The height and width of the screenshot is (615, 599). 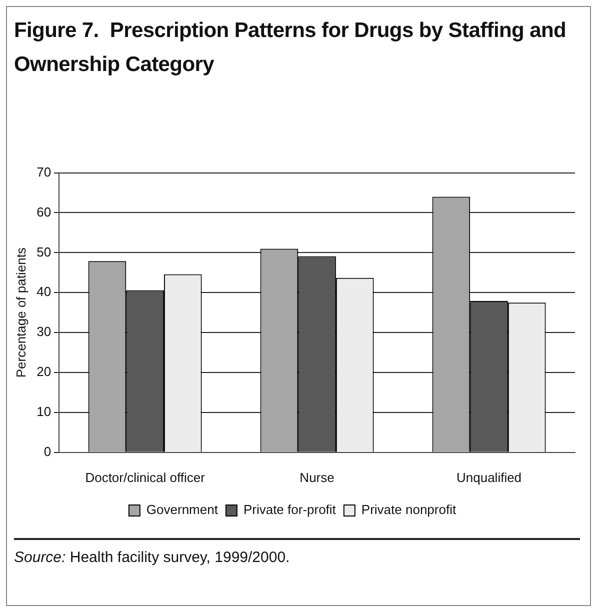 I want to click on x-tick-label: Unqualified, so click(x=489, y=477).